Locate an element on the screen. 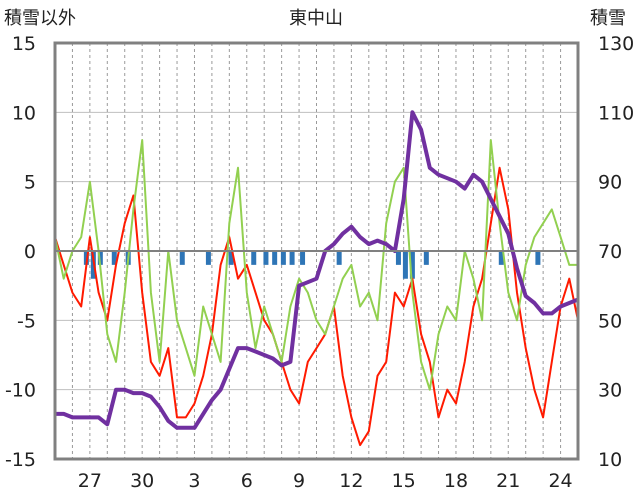 Image resolution: width=636 pixels, height=501 pixels. left-tick-label-4: -5 is located at coordinates (26, 321).